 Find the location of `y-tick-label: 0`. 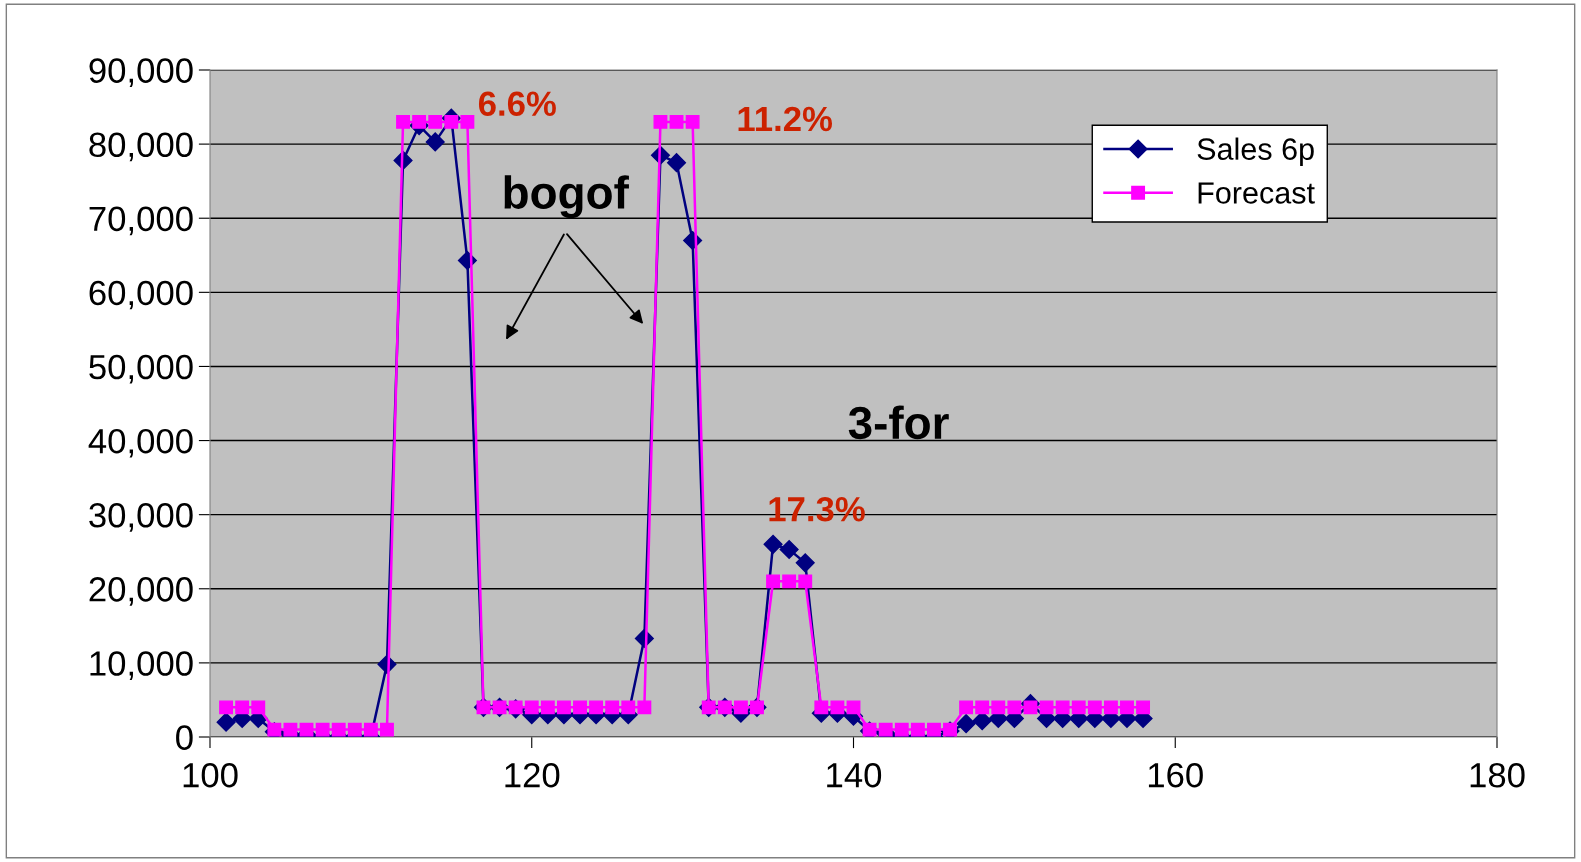

y-tick-label: 0 is located at coordinates (184, 737).